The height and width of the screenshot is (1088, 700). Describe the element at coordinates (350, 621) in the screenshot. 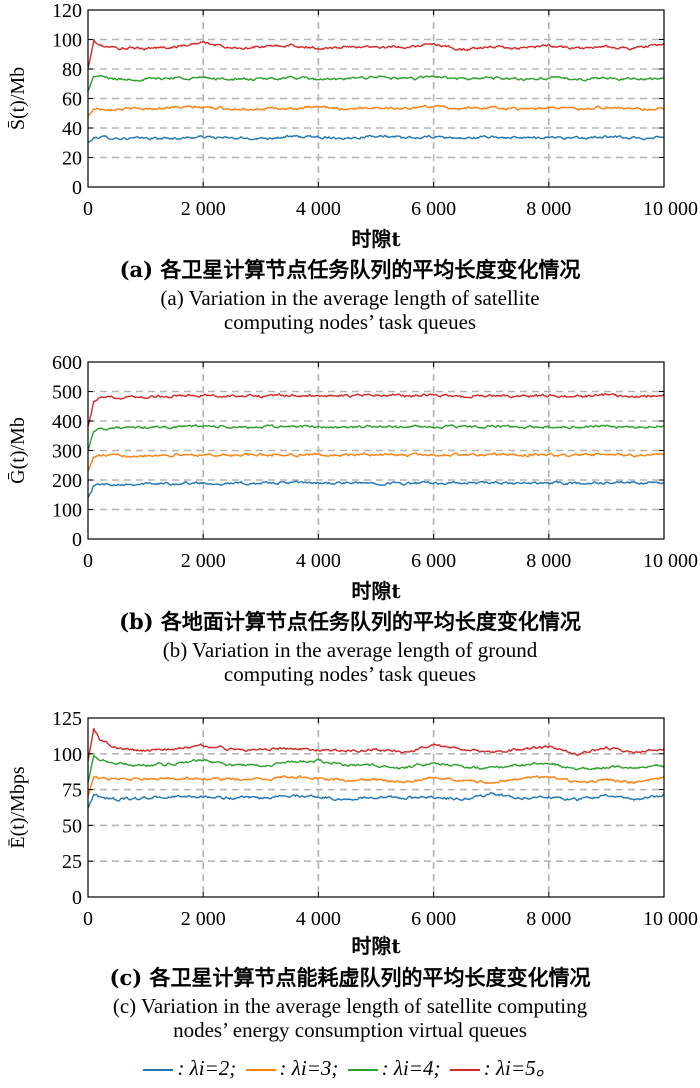

I see `caption-b-cn: (b) 各地面计算节点任务队列的平均长度变化情况` at that location.